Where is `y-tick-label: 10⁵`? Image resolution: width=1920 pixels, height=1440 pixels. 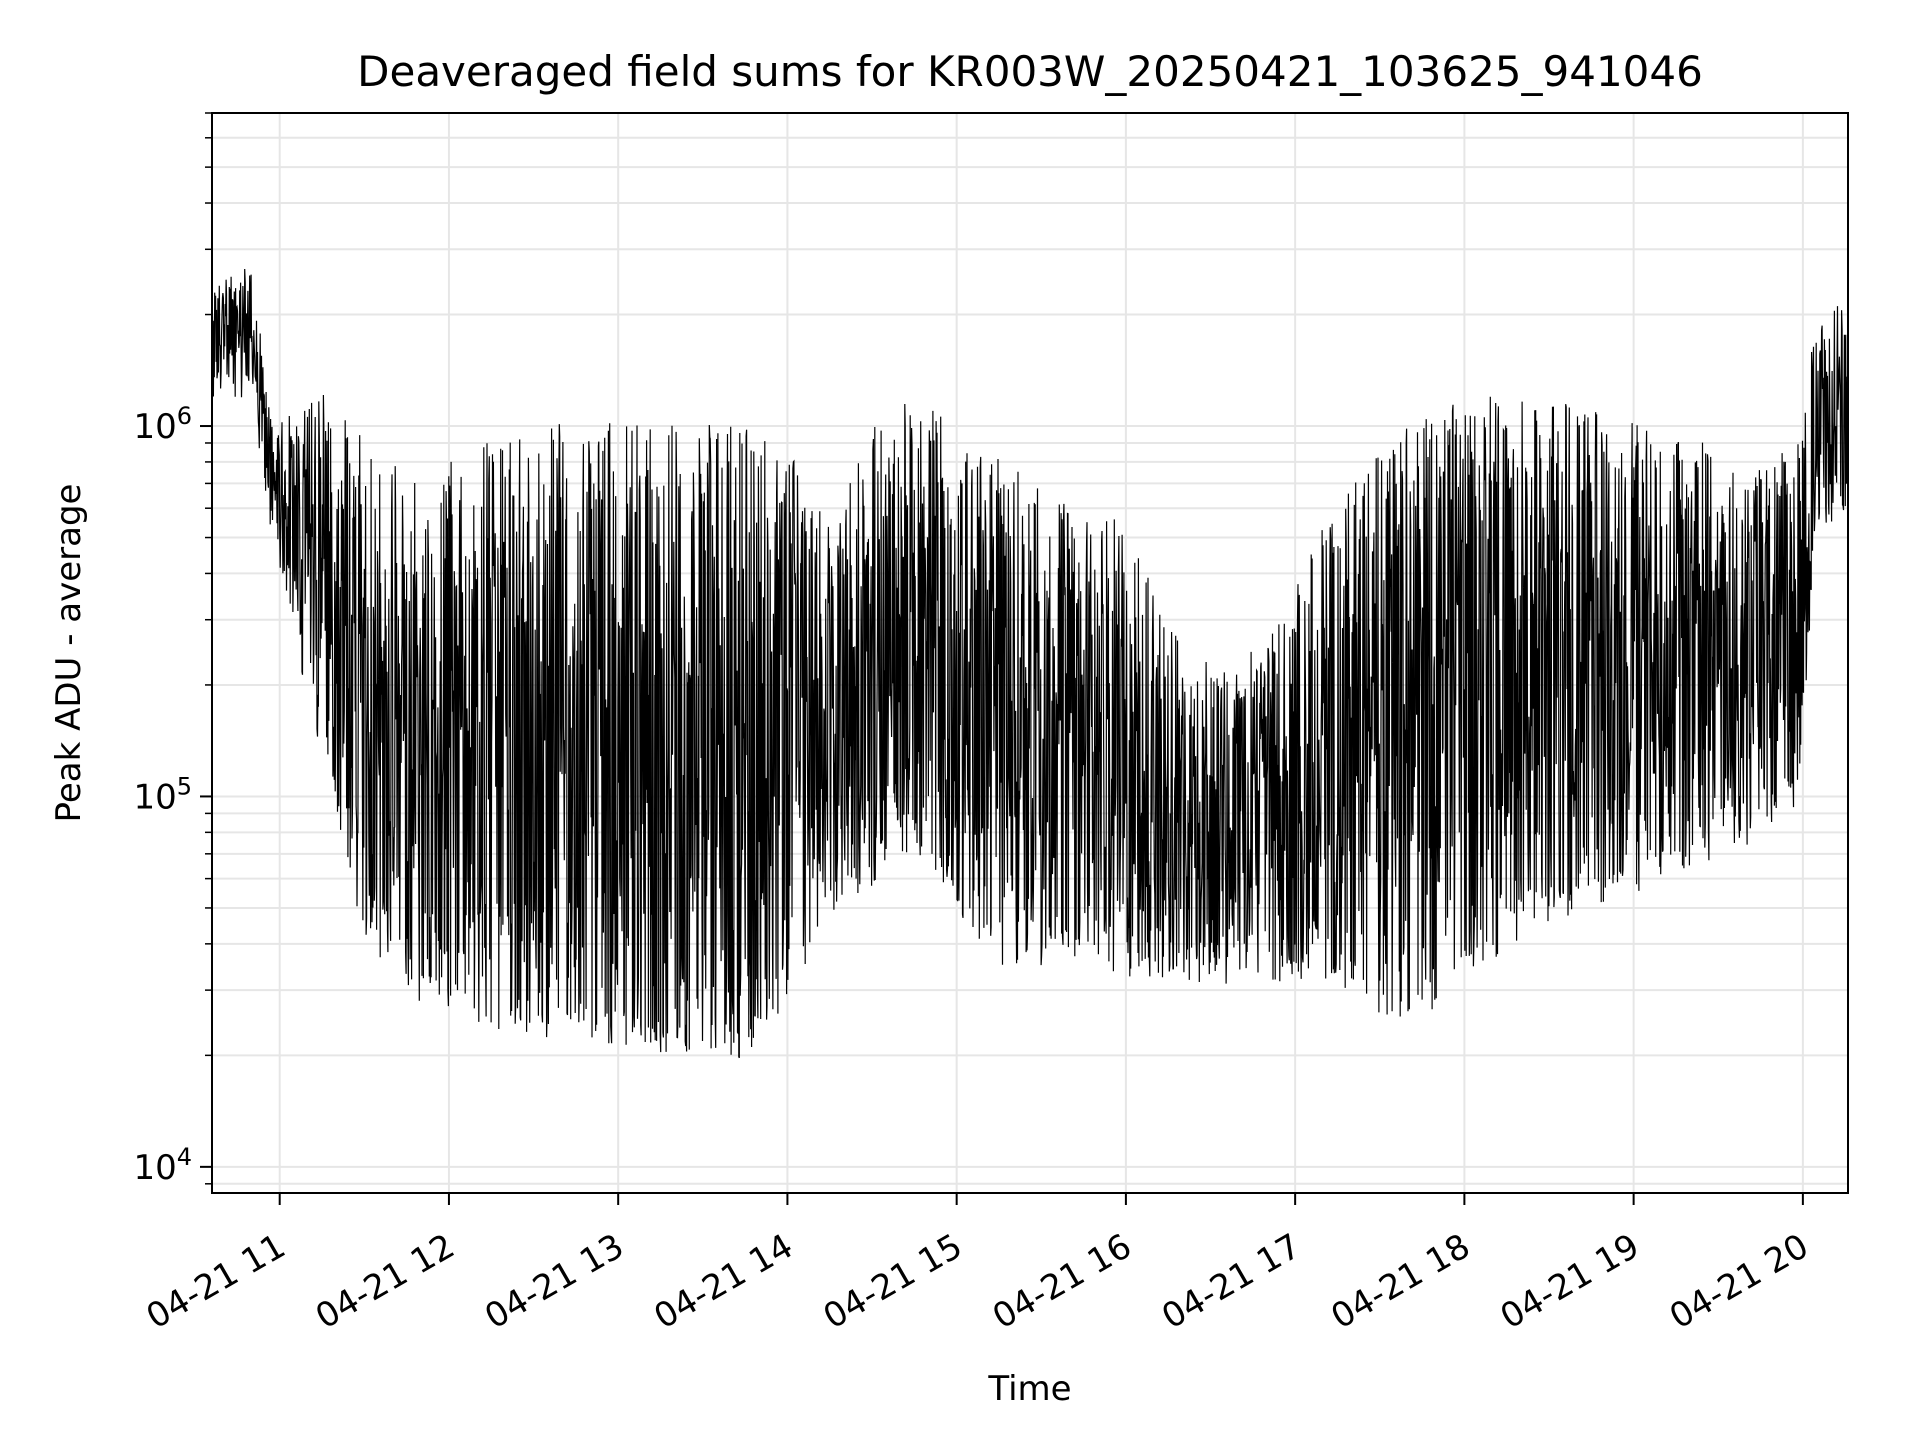
y-tick-label: 10⁵ is located at coordinates (162, 794).